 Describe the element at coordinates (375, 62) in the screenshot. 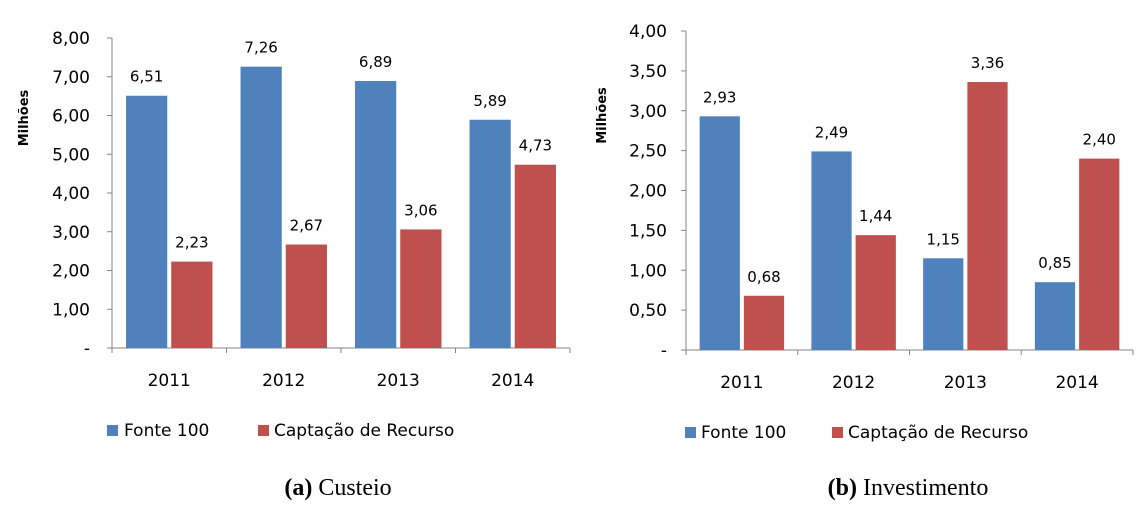

I see `data-label: 6,89` at that location.